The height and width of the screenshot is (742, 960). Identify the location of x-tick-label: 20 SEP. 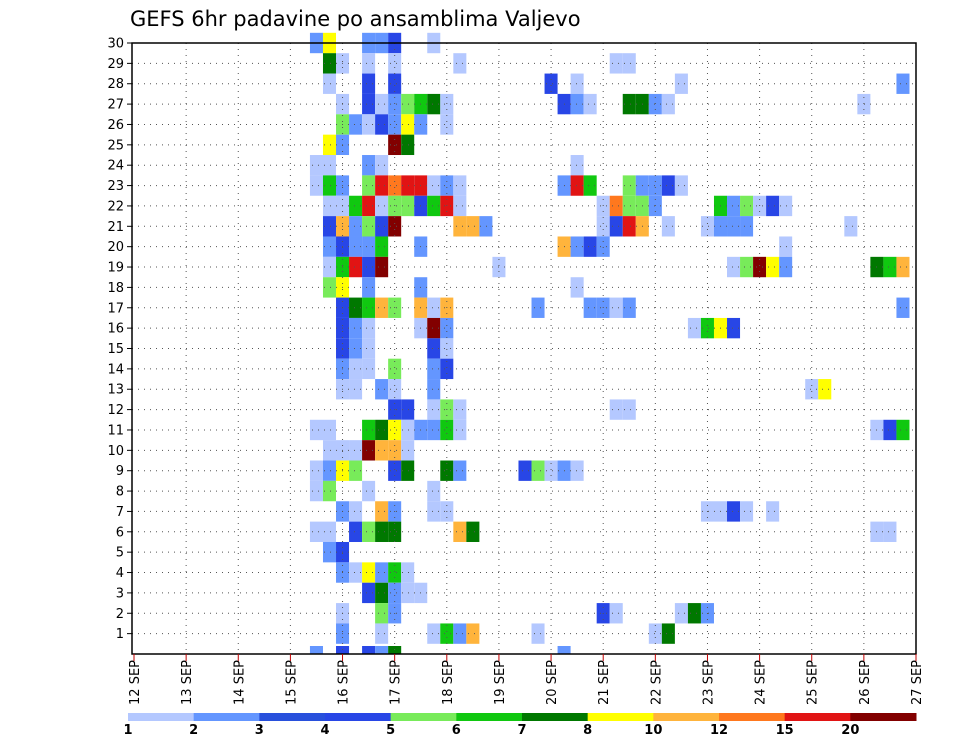
(552, 682).